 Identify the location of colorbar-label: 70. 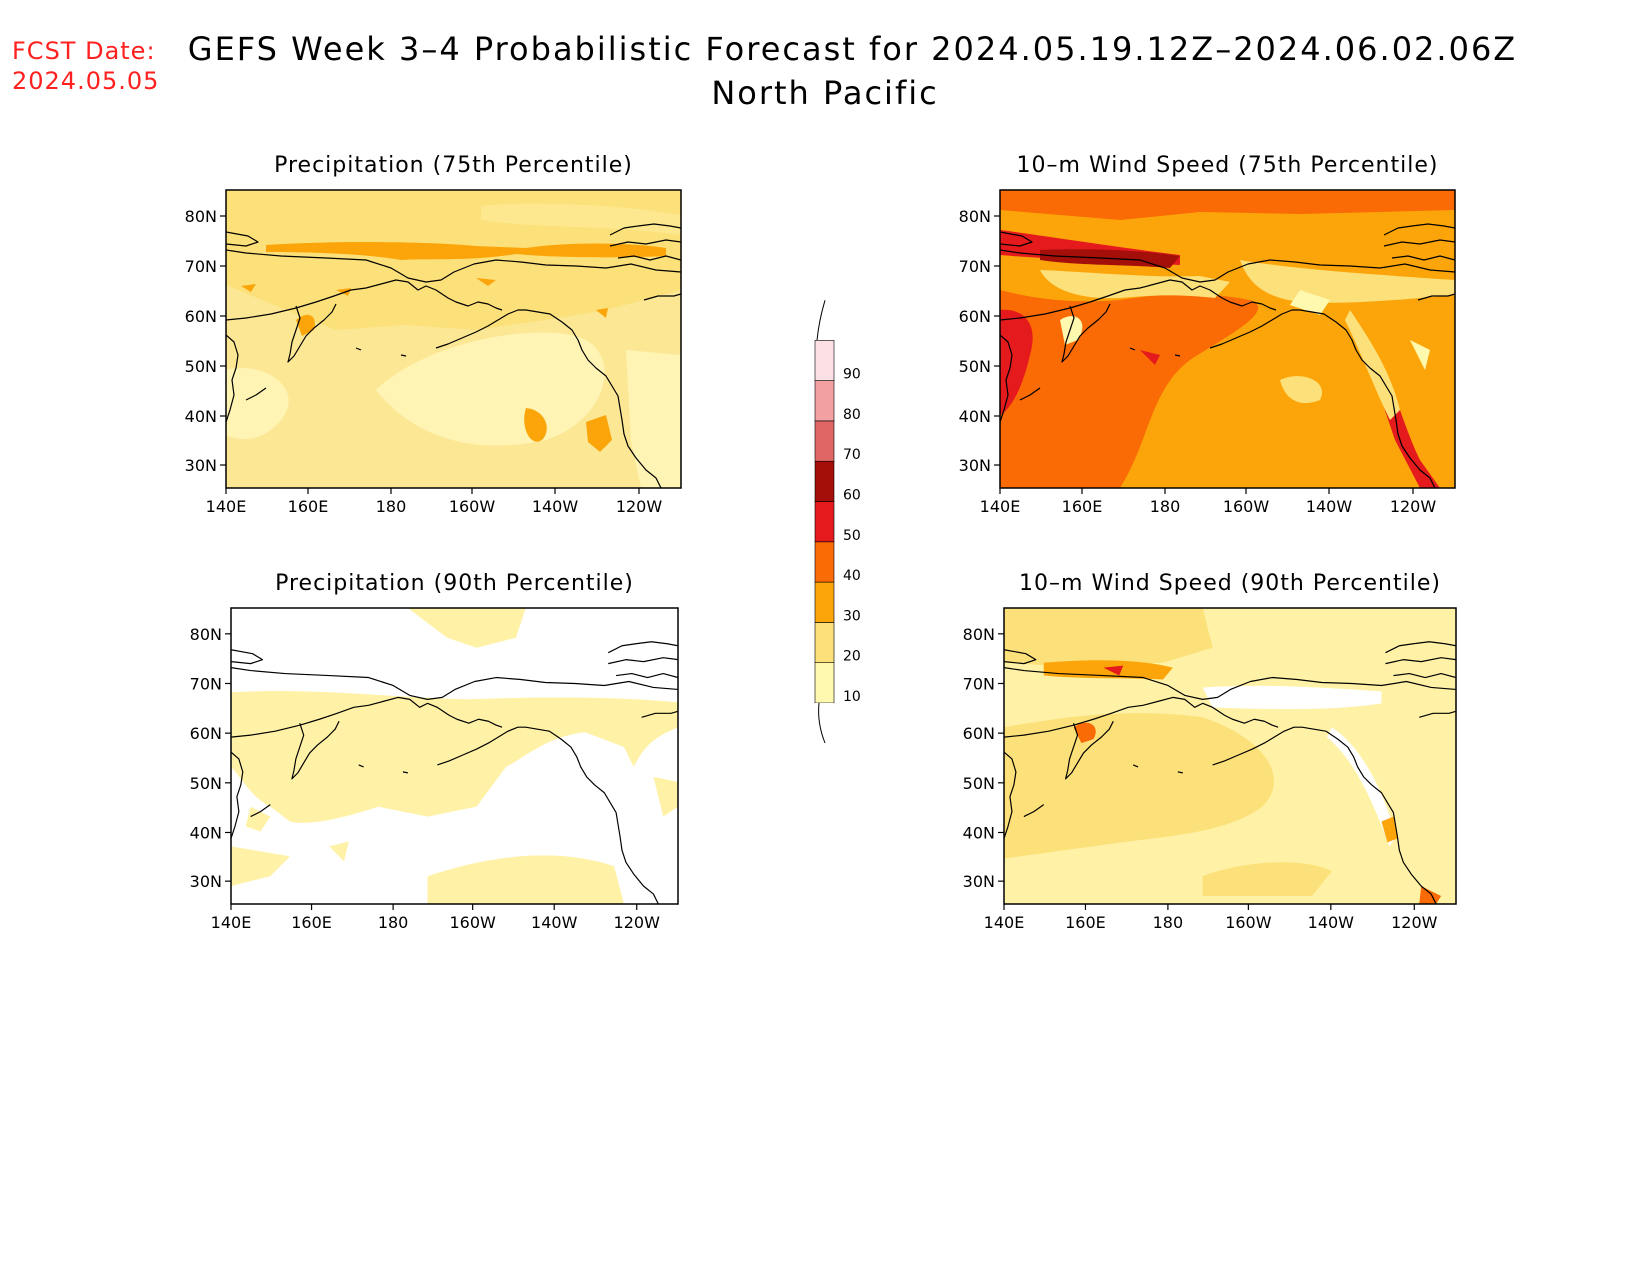
(852, 455).